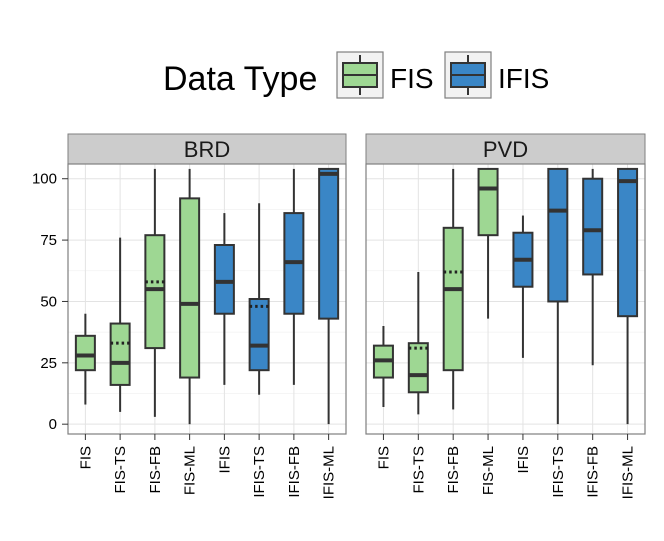 This screenshot has height=541, width=664. I want to click on y-tick-label: 100, so click(44, 179).